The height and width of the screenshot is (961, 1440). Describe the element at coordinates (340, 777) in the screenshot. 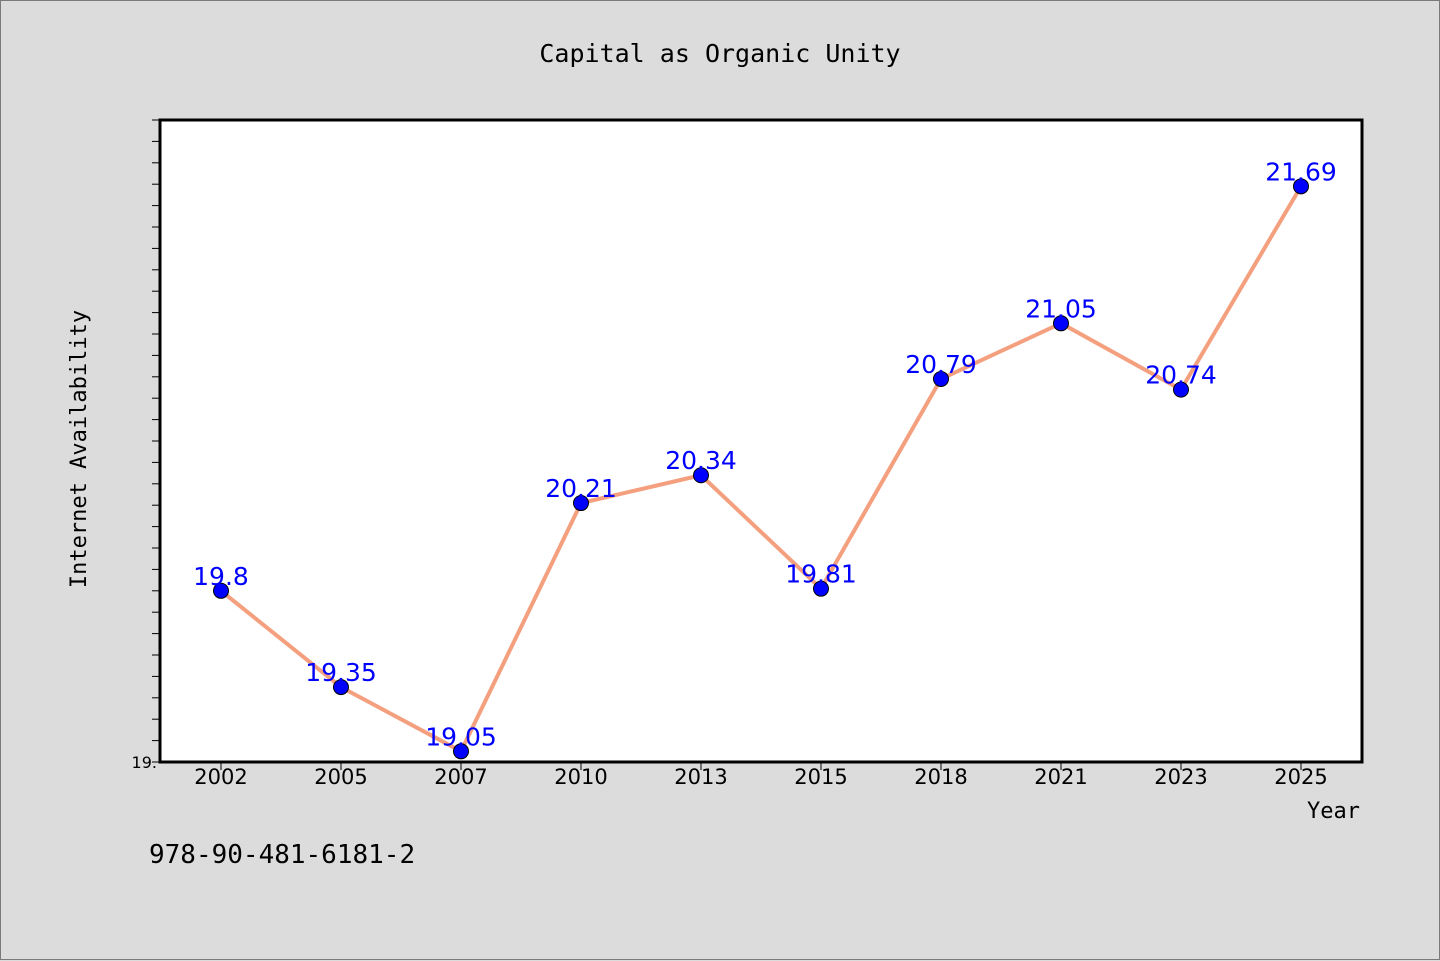

I see `x-tick-label: 2005` at that location.